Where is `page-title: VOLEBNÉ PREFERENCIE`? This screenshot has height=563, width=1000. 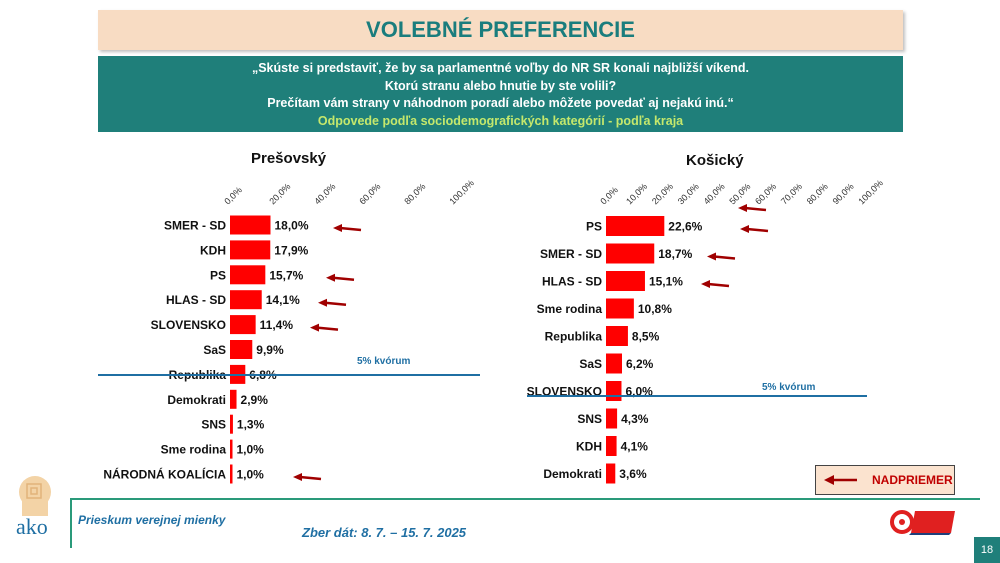 page-title: VOLEBNÉ PREFERENCIE is located at coordinates (500, 29).